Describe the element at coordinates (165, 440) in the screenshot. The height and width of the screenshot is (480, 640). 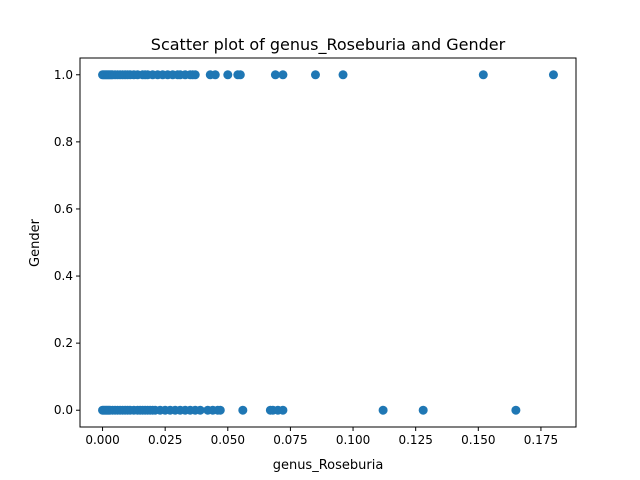
I see `x-tick-label: 0.025` at that location.